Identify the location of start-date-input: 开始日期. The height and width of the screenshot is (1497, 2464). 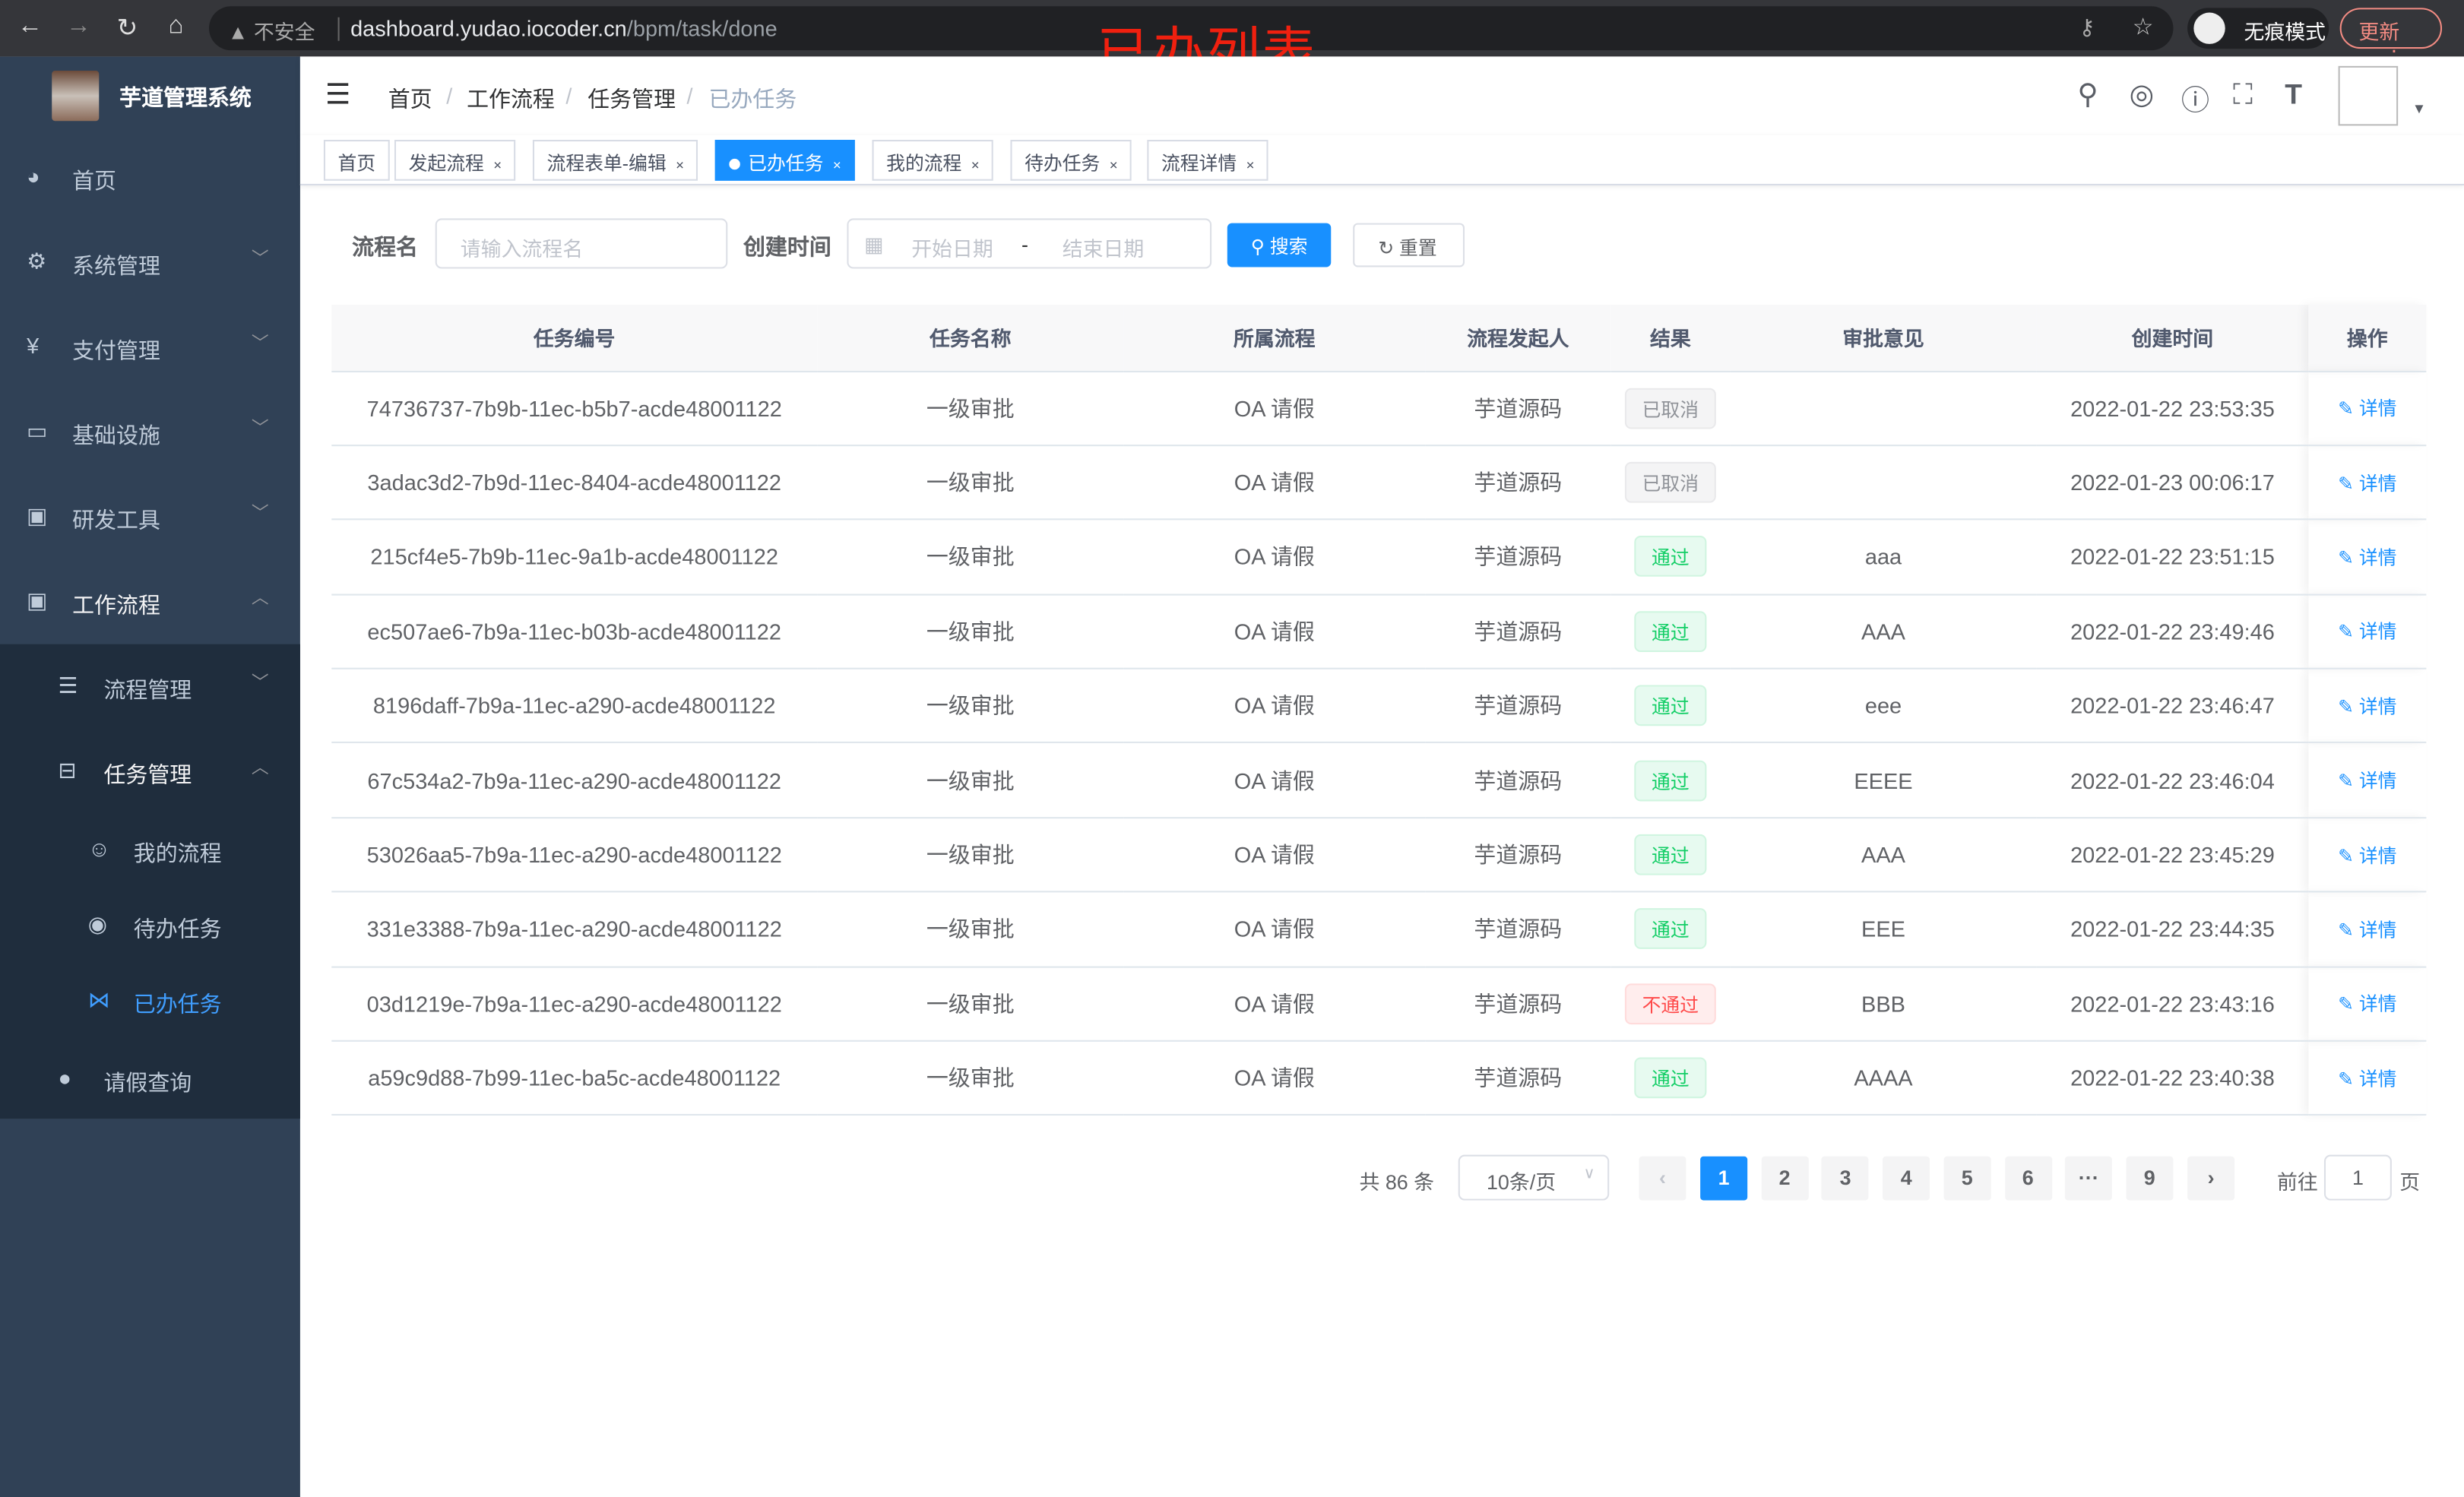
(952, 249).